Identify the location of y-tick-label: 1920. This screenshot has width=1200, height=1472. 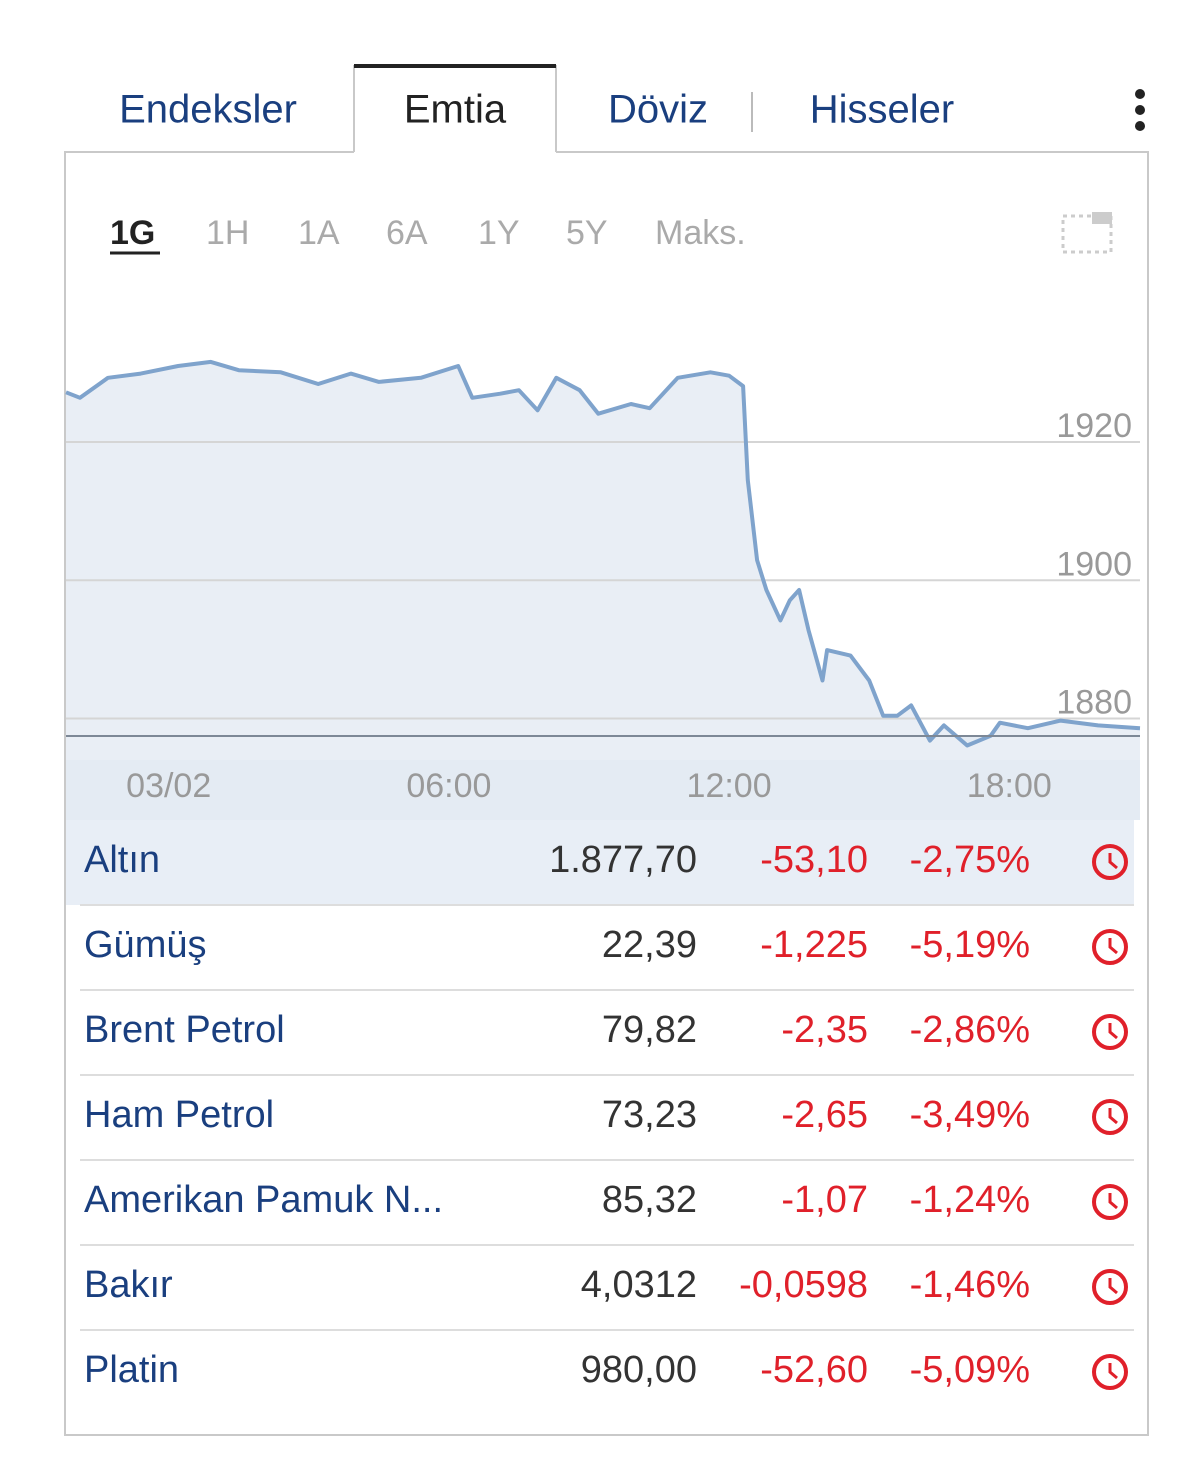
(1094, 426).